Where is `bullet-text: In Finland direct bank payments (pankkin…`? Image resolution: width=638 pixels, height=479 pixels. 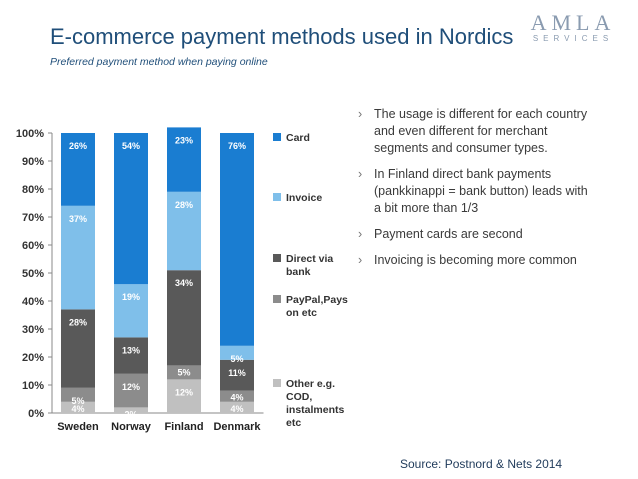
bullet-text: In Finland direct bank payments (pankkin… is located at coordinates (481, 191).